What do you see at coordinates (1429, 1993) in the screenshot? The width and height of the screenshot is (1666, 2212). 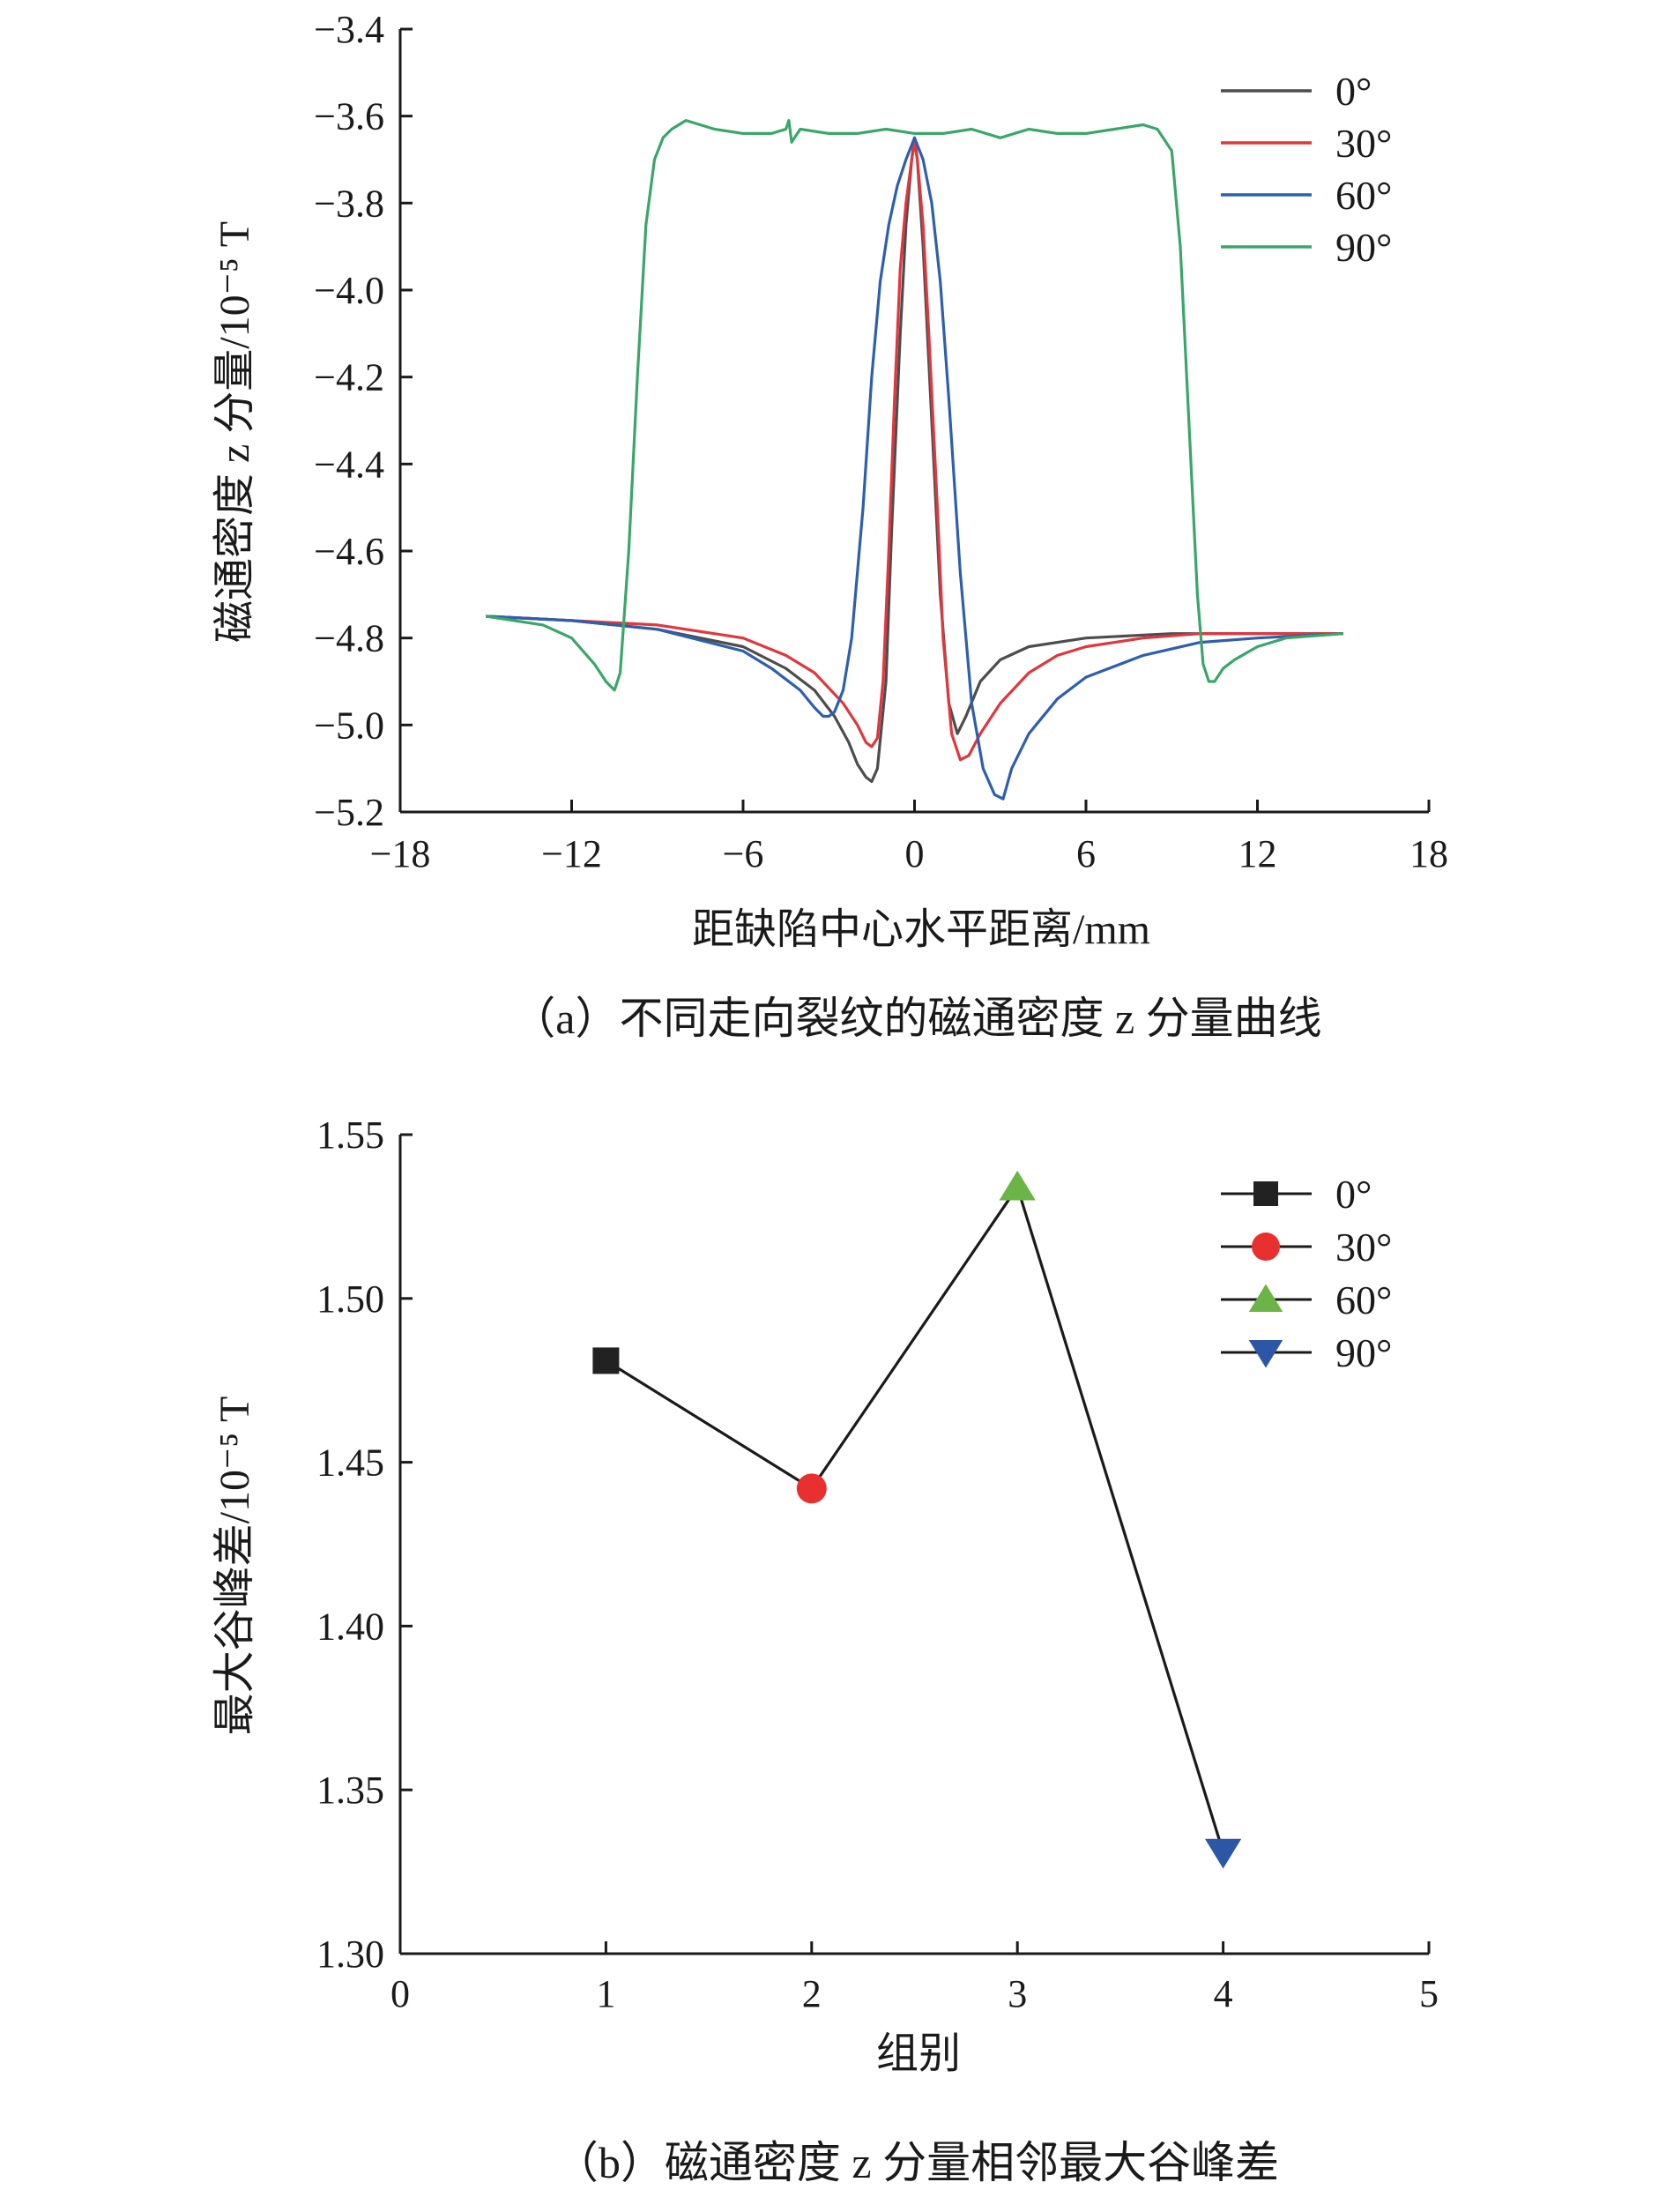 I see `chart-b-x-tick-label: 5` at bounding box center [1429, 1993].